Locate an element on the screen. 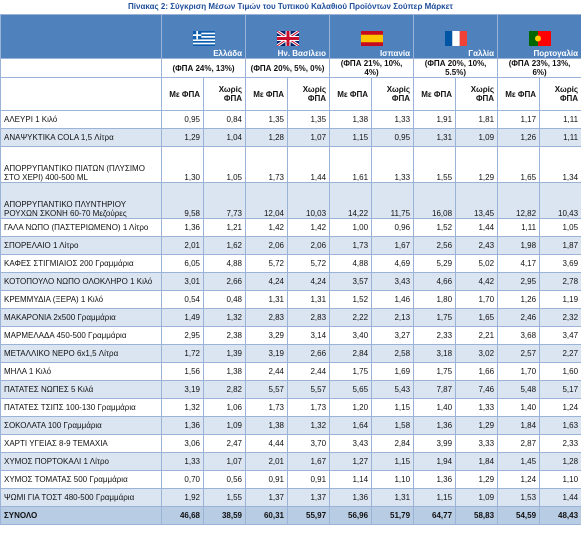 Image resolution: width=581 pixels, height=542 pixels. price: 2,33 is located at coordinates (560, 443).